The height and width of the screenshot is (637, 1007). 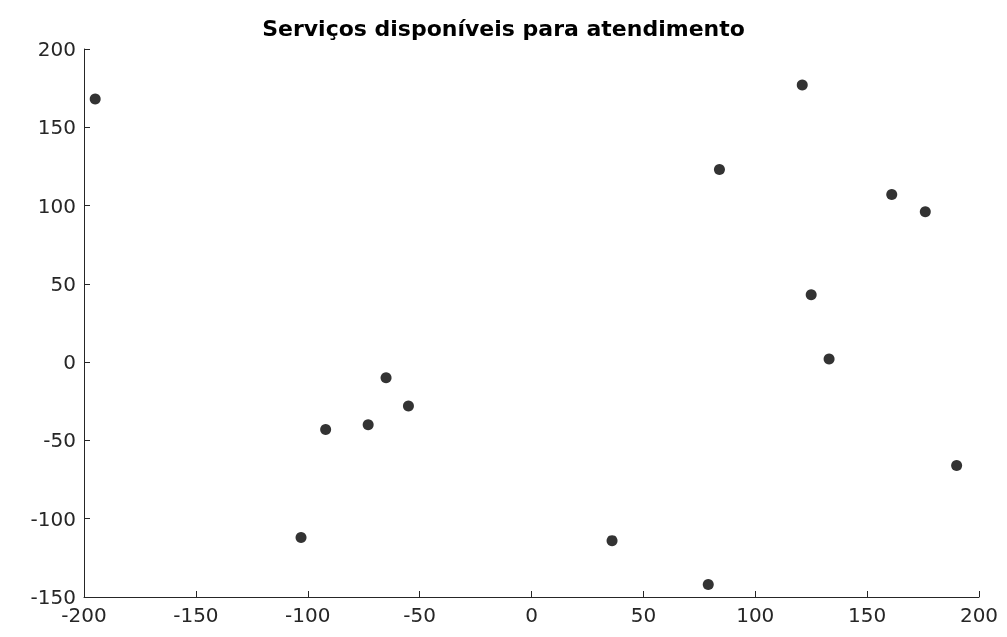 I want to click on y-tick-label: -100, so click(x=53, y=518).